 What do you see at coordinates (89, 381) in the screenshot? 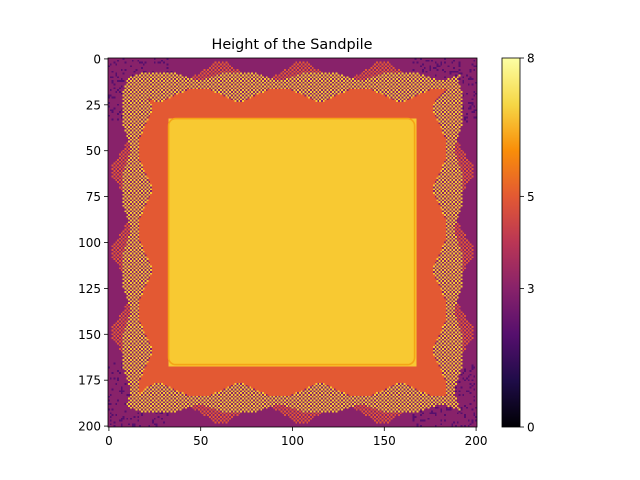
I see `y-tick-label: 175` at bounding box center [89, 381].